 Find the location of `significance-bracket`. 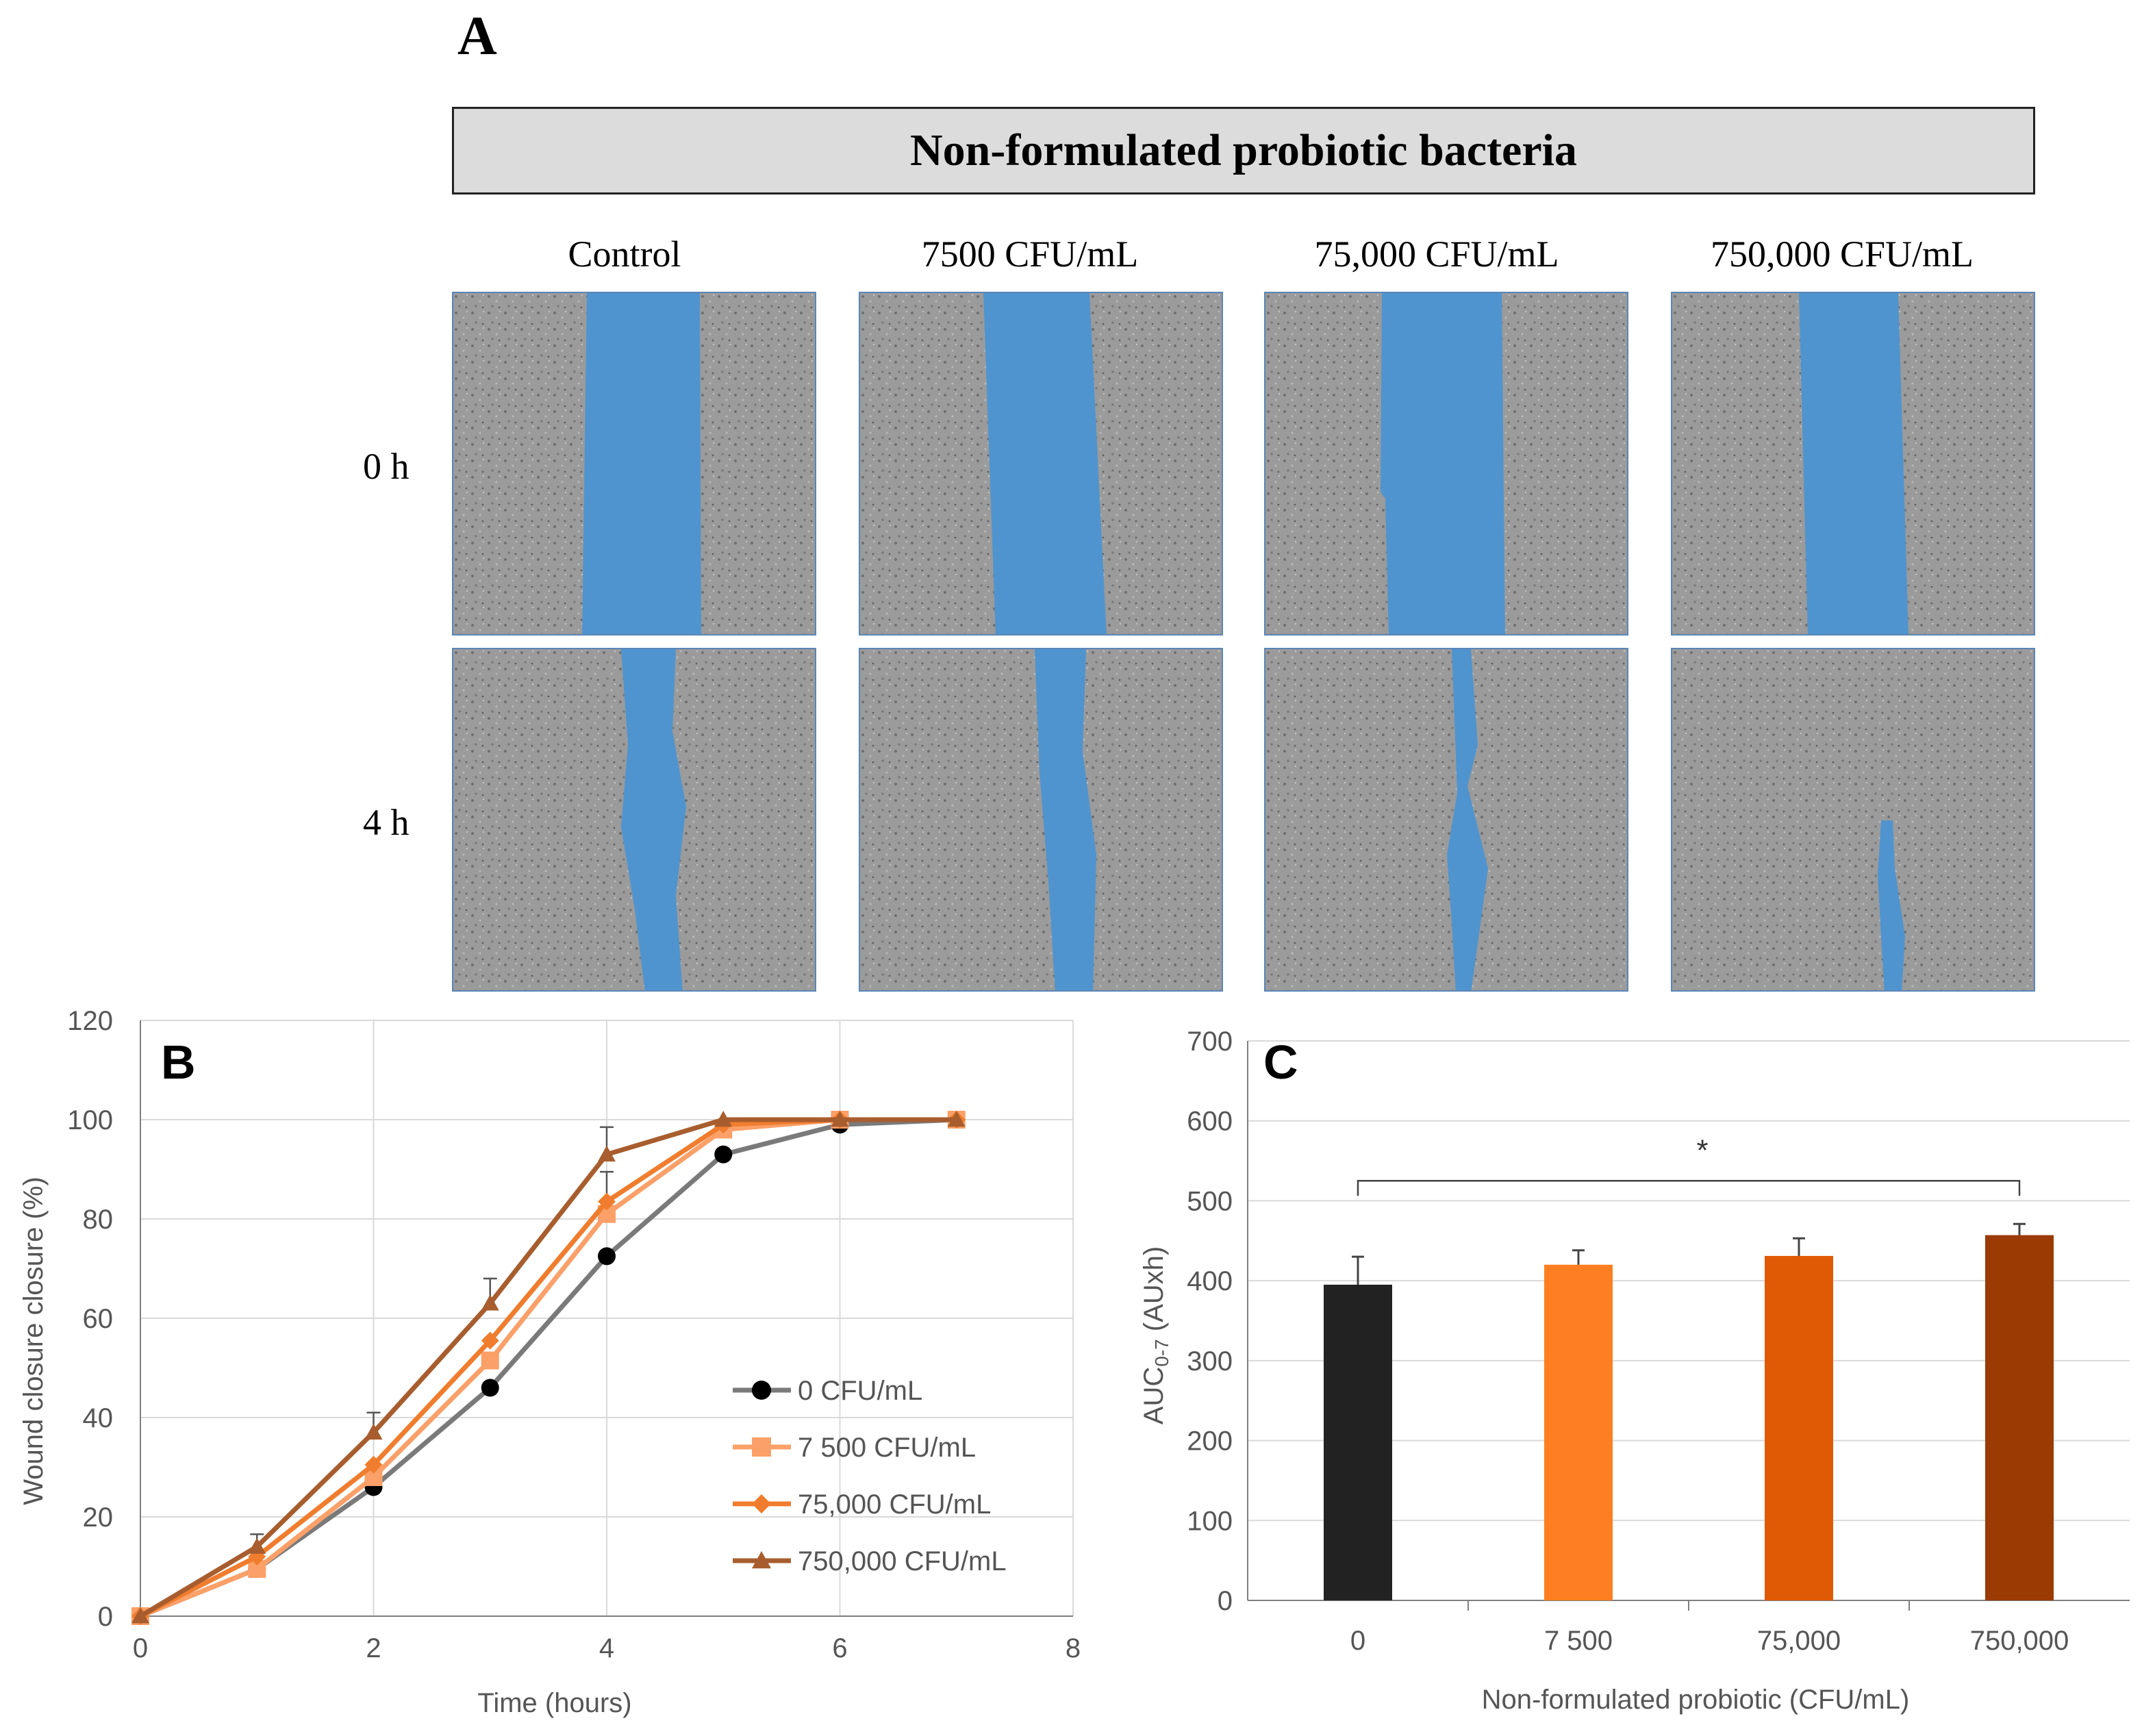

significance-bracket is located at coordinates (1689, 1188).